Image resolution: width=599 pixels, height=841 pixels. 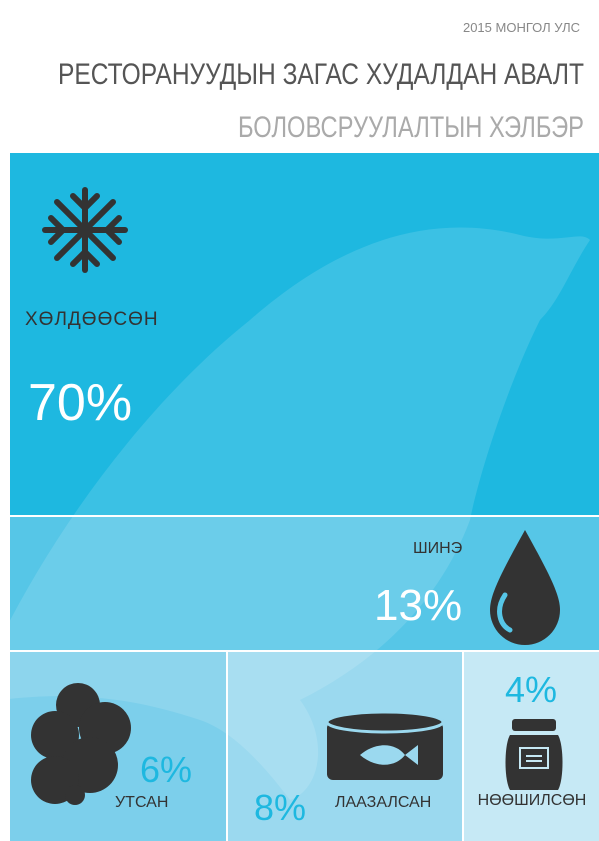 I want to click on can-icon, so click(x=385, y=745).